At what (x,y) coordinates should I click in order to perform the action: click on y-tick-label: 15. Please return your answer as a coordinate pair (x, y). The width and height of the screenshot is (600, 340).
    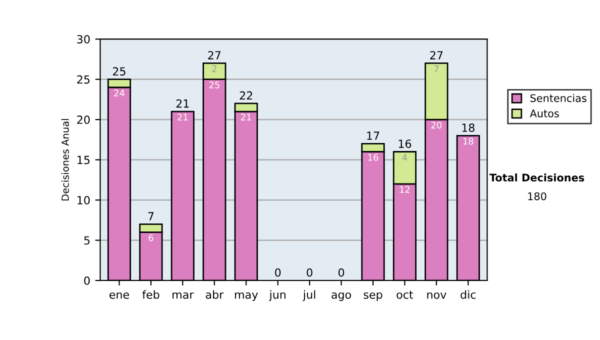
    Looking at the image, I should click on (84, 160).